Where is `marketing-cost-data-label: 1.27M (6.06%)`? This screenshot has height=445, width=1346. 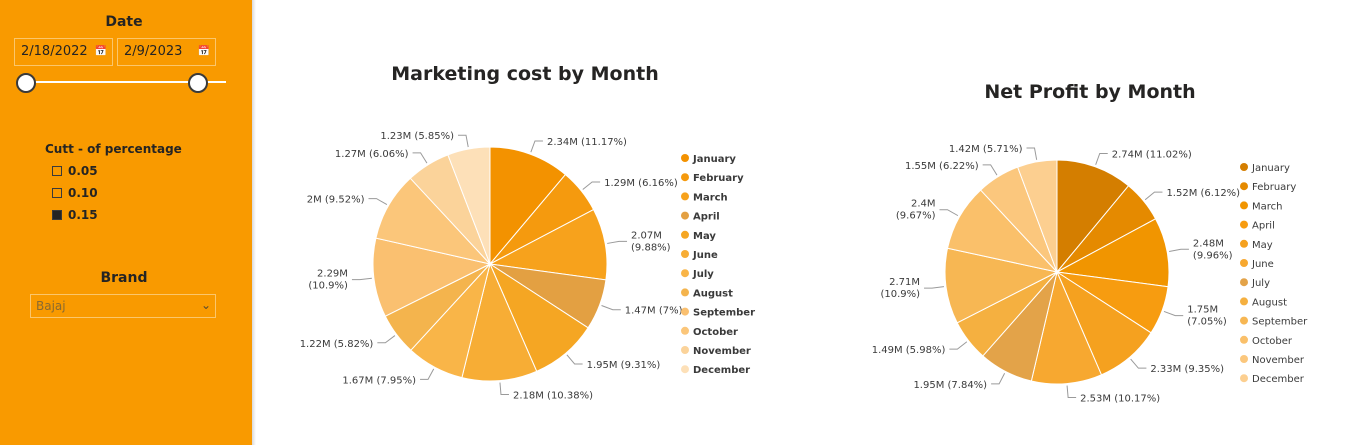 marketing-cost-data-label: 1.27M (6.06%) is located at coordinates (372, 154).